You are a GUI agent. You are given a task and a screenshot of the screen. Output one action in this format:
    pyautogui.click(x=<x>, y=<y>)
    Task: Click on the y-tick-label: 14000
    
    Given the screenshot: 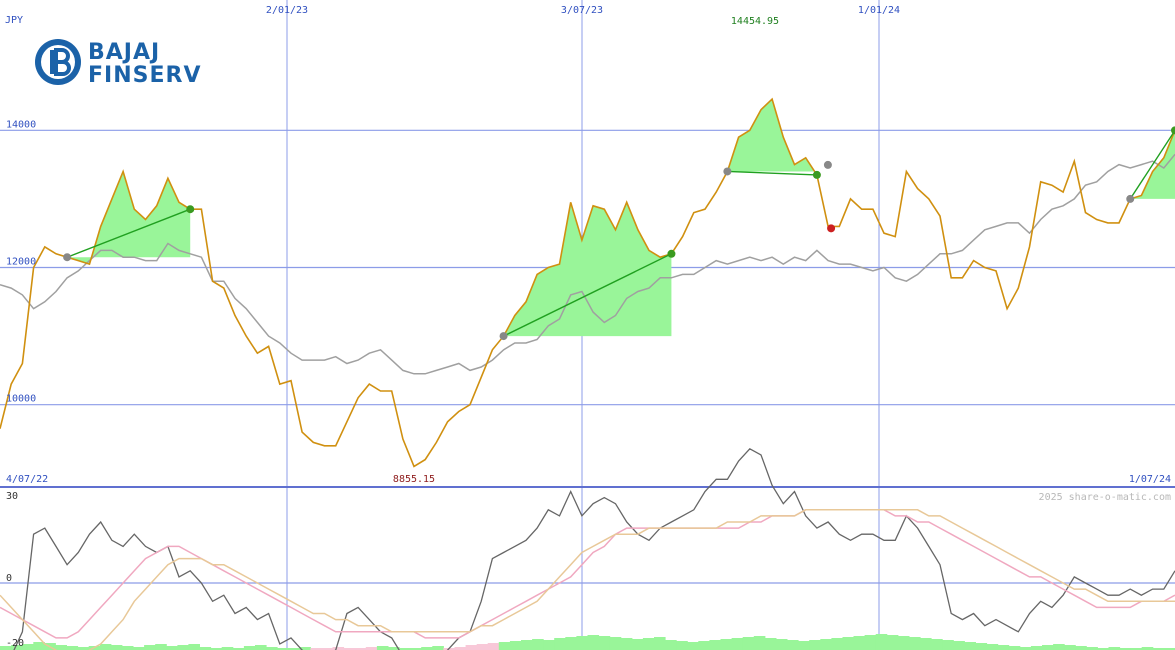 What is the action you would take?
    pyautogui.click(x=21, y=124)
    